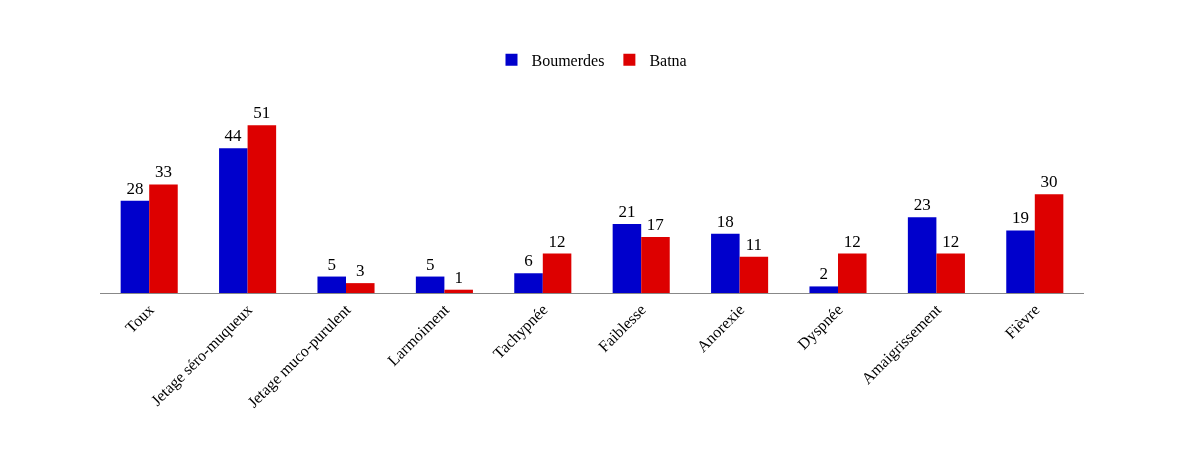 This screenshot has height=463, width=1184. Describe the element at coordinates (568, 60) in the screenshot. I see `legend-label: Boumerdes` at that location.